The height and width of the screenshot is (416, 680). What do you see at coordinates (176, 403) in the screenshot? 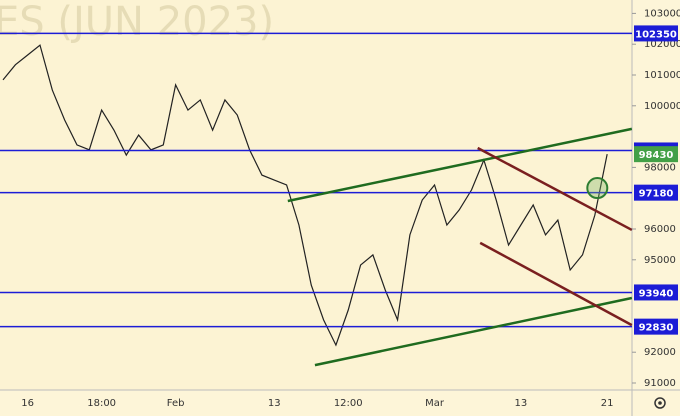
I see `x-tick-label: Feb` at bounding box center [176, 403].